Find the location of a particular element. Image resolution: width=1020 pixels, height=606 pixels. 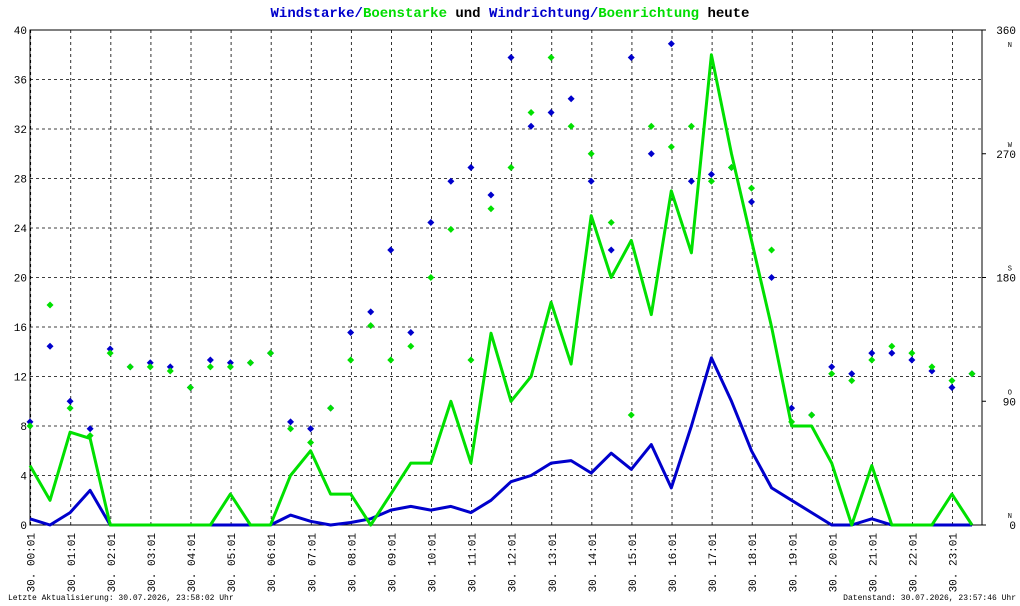

y2-compass-label: O is located at coordinates (1010, 393).